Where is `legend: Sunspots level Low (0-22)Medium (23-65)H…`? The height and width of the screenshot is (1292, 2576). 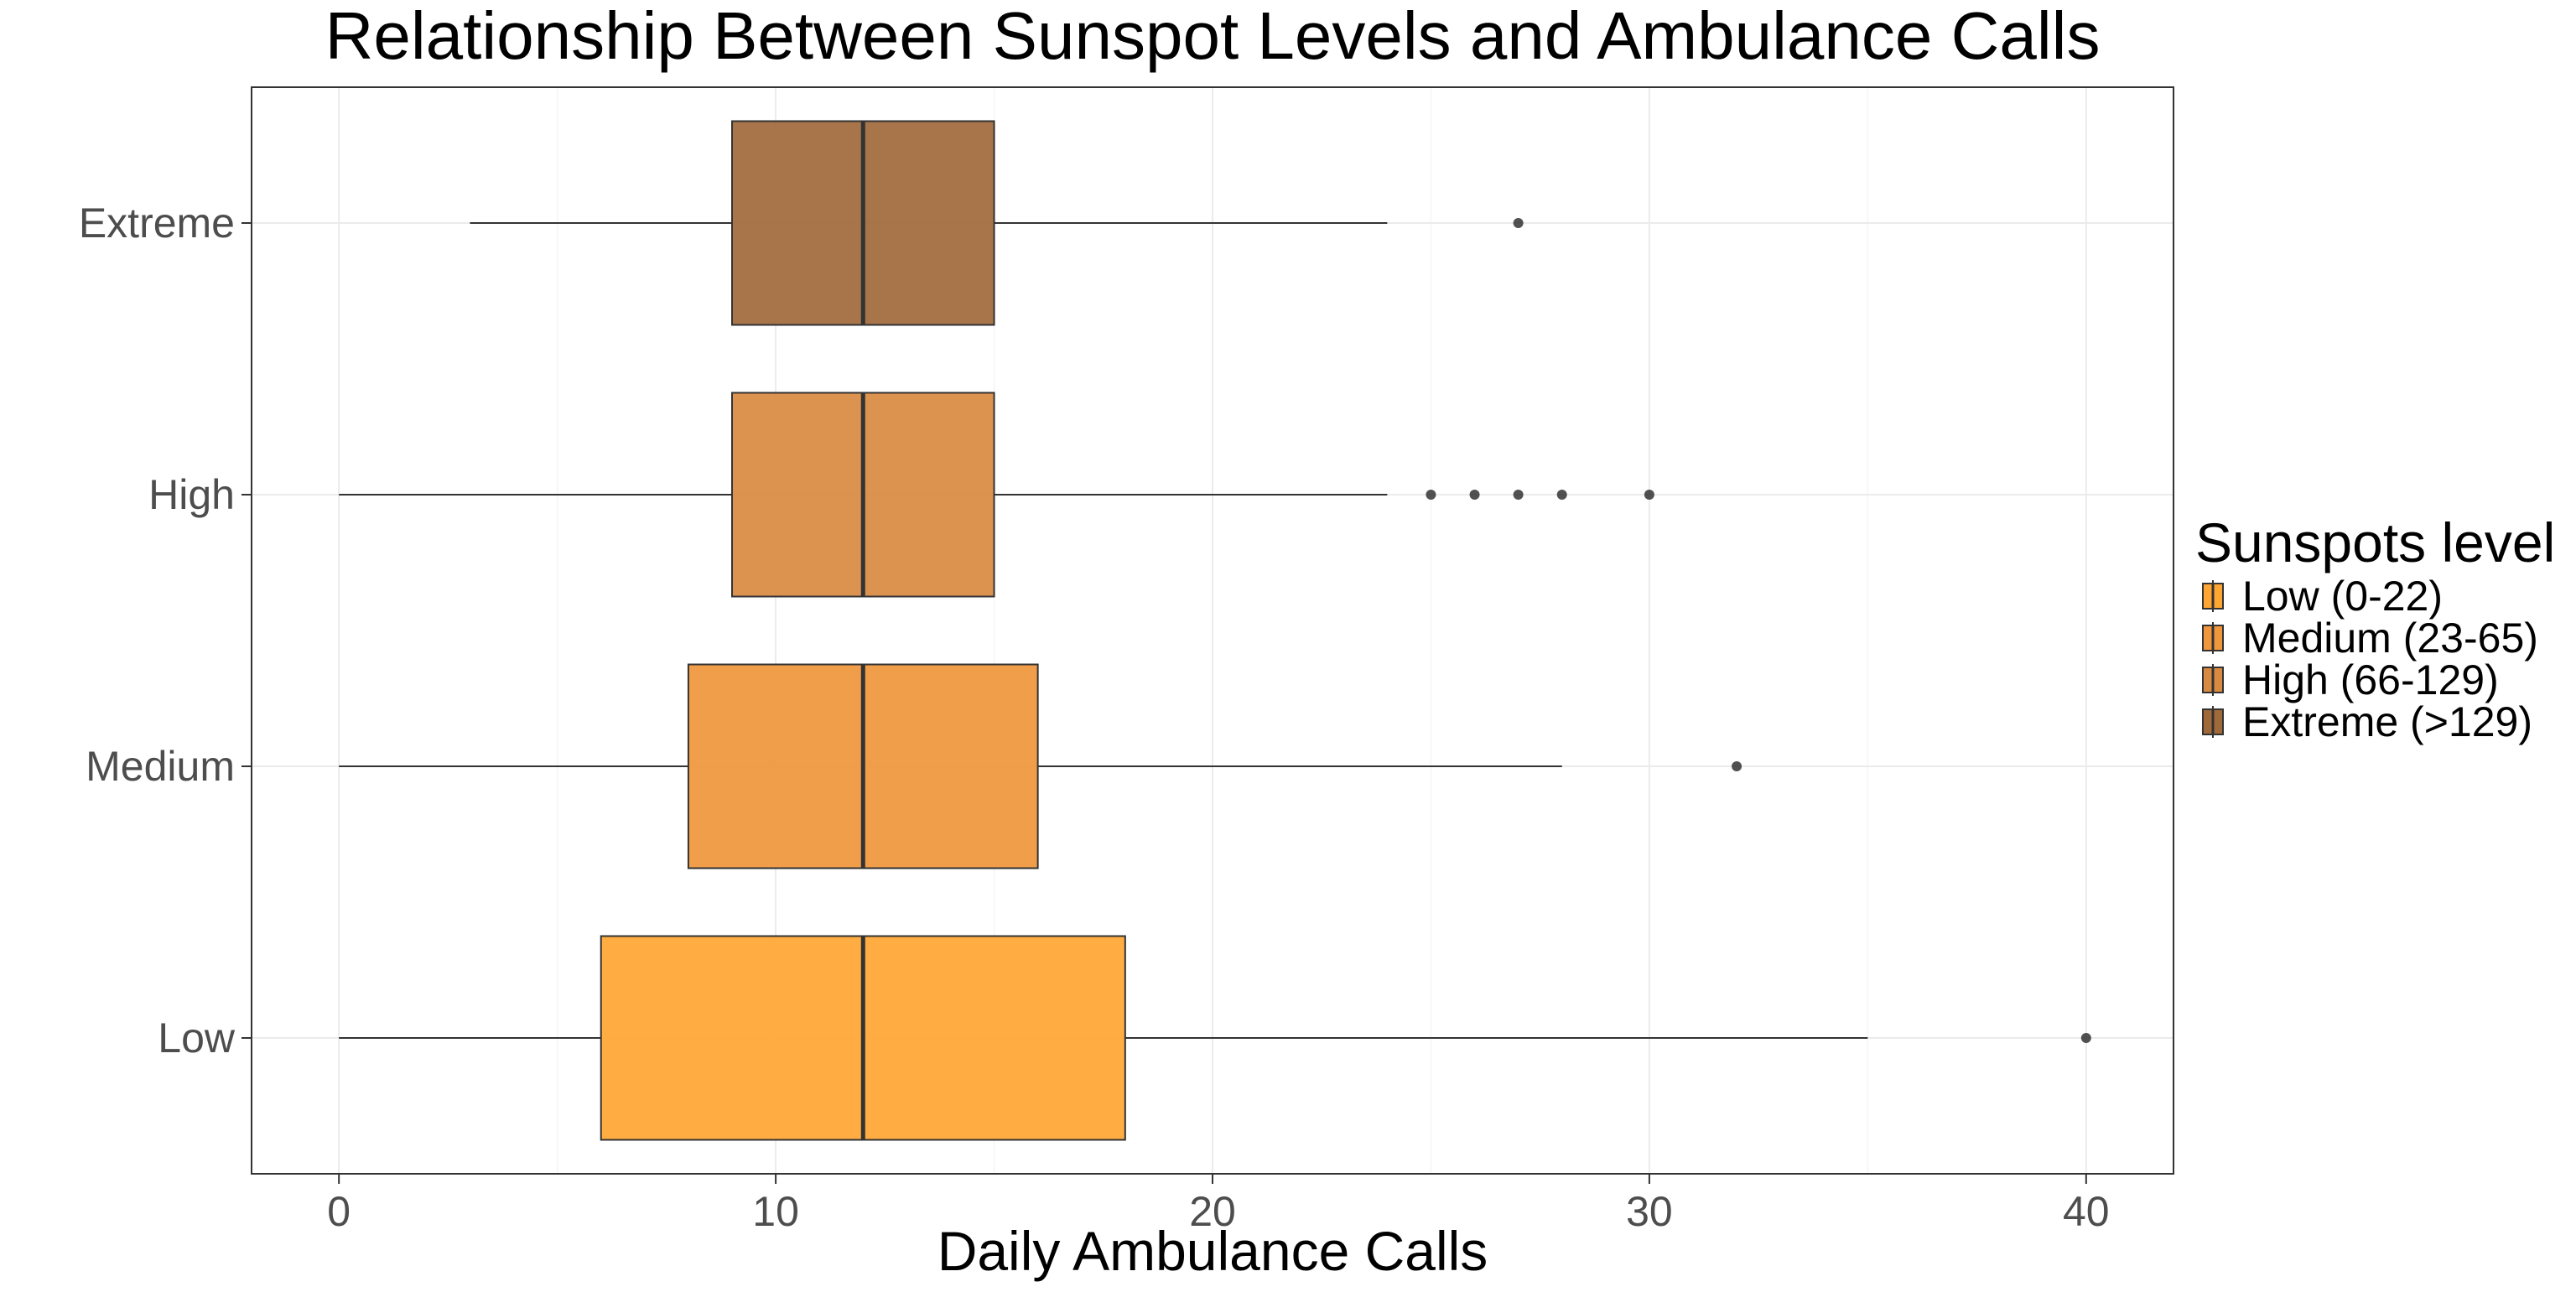
legend: Sunspots level Low (0-22)Medium (23-65)H… is located at coordinates (2375, 628).